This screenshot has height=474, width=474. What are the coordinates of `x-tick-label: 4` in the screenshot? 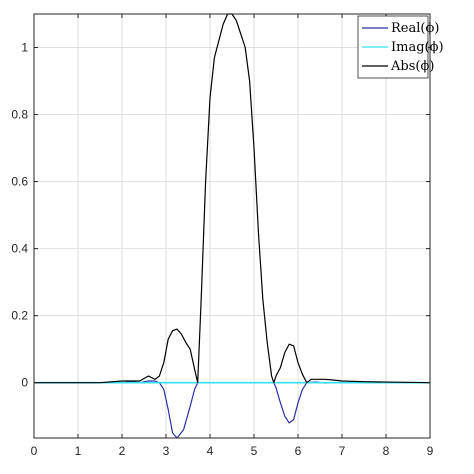 It's located at (210, 451).